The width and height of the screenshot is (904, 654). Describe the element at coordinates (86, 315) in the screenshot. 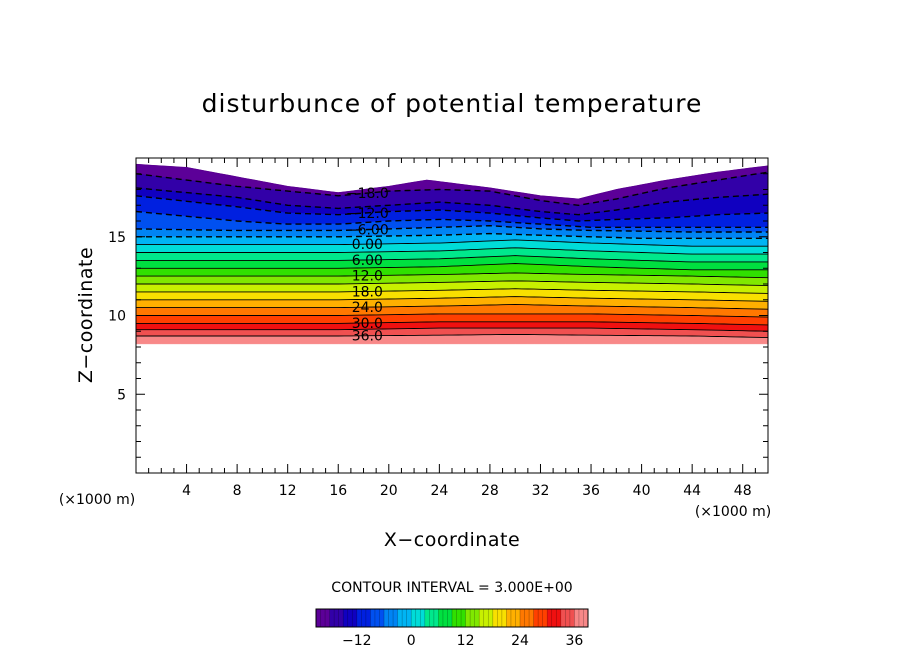

I see `y-axis-label: Z−coordinate` at that location.